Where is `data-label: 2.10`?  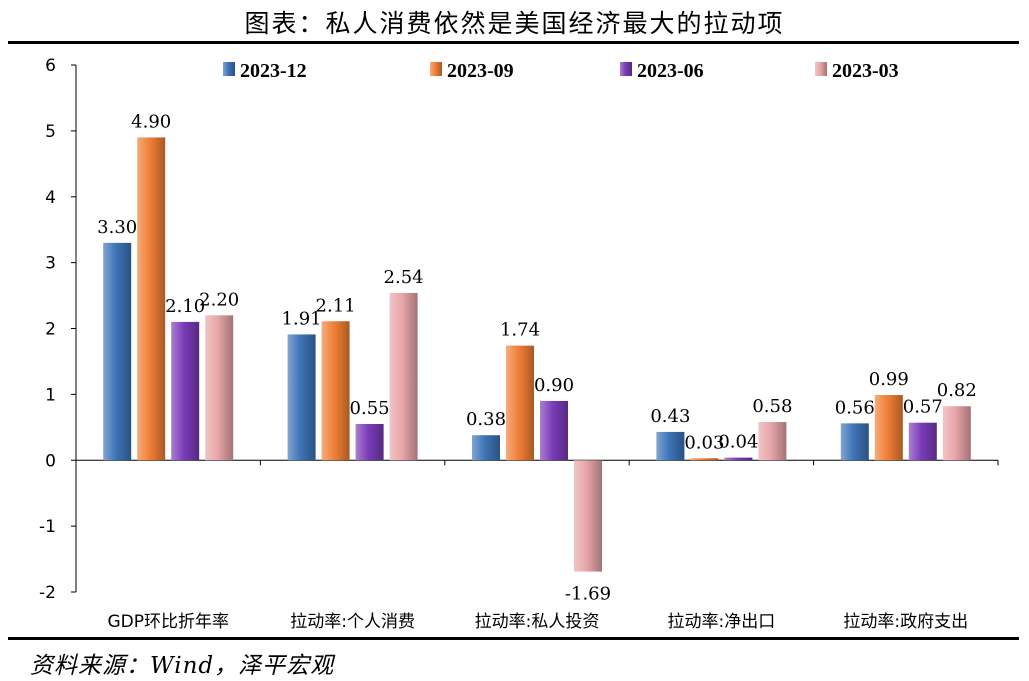 data-label: 2.10 is located at coordinates (185, 306).